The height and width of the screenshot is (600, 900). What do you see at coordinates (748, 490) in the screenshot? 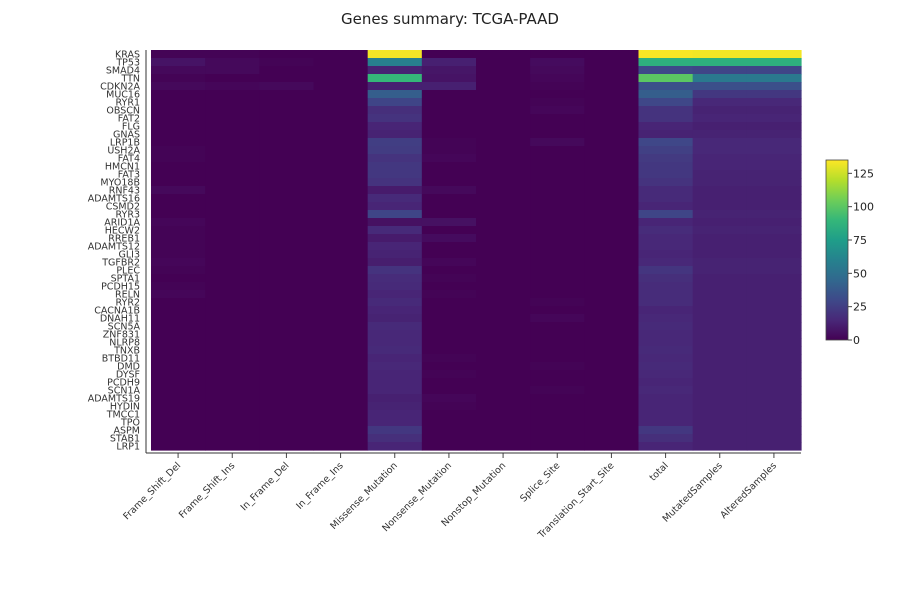
I see `x-tick-label: AlteredSamples` at bounding box center [748, 490].